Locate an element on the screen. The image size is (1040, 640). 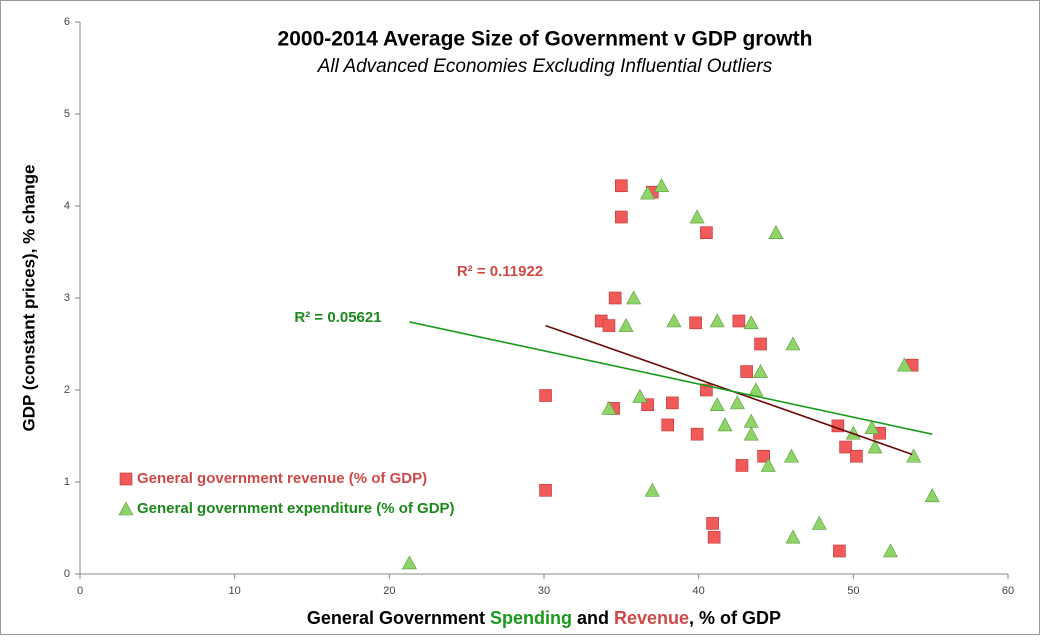
x-label-part: Spending is located at coordinates (531, 618).